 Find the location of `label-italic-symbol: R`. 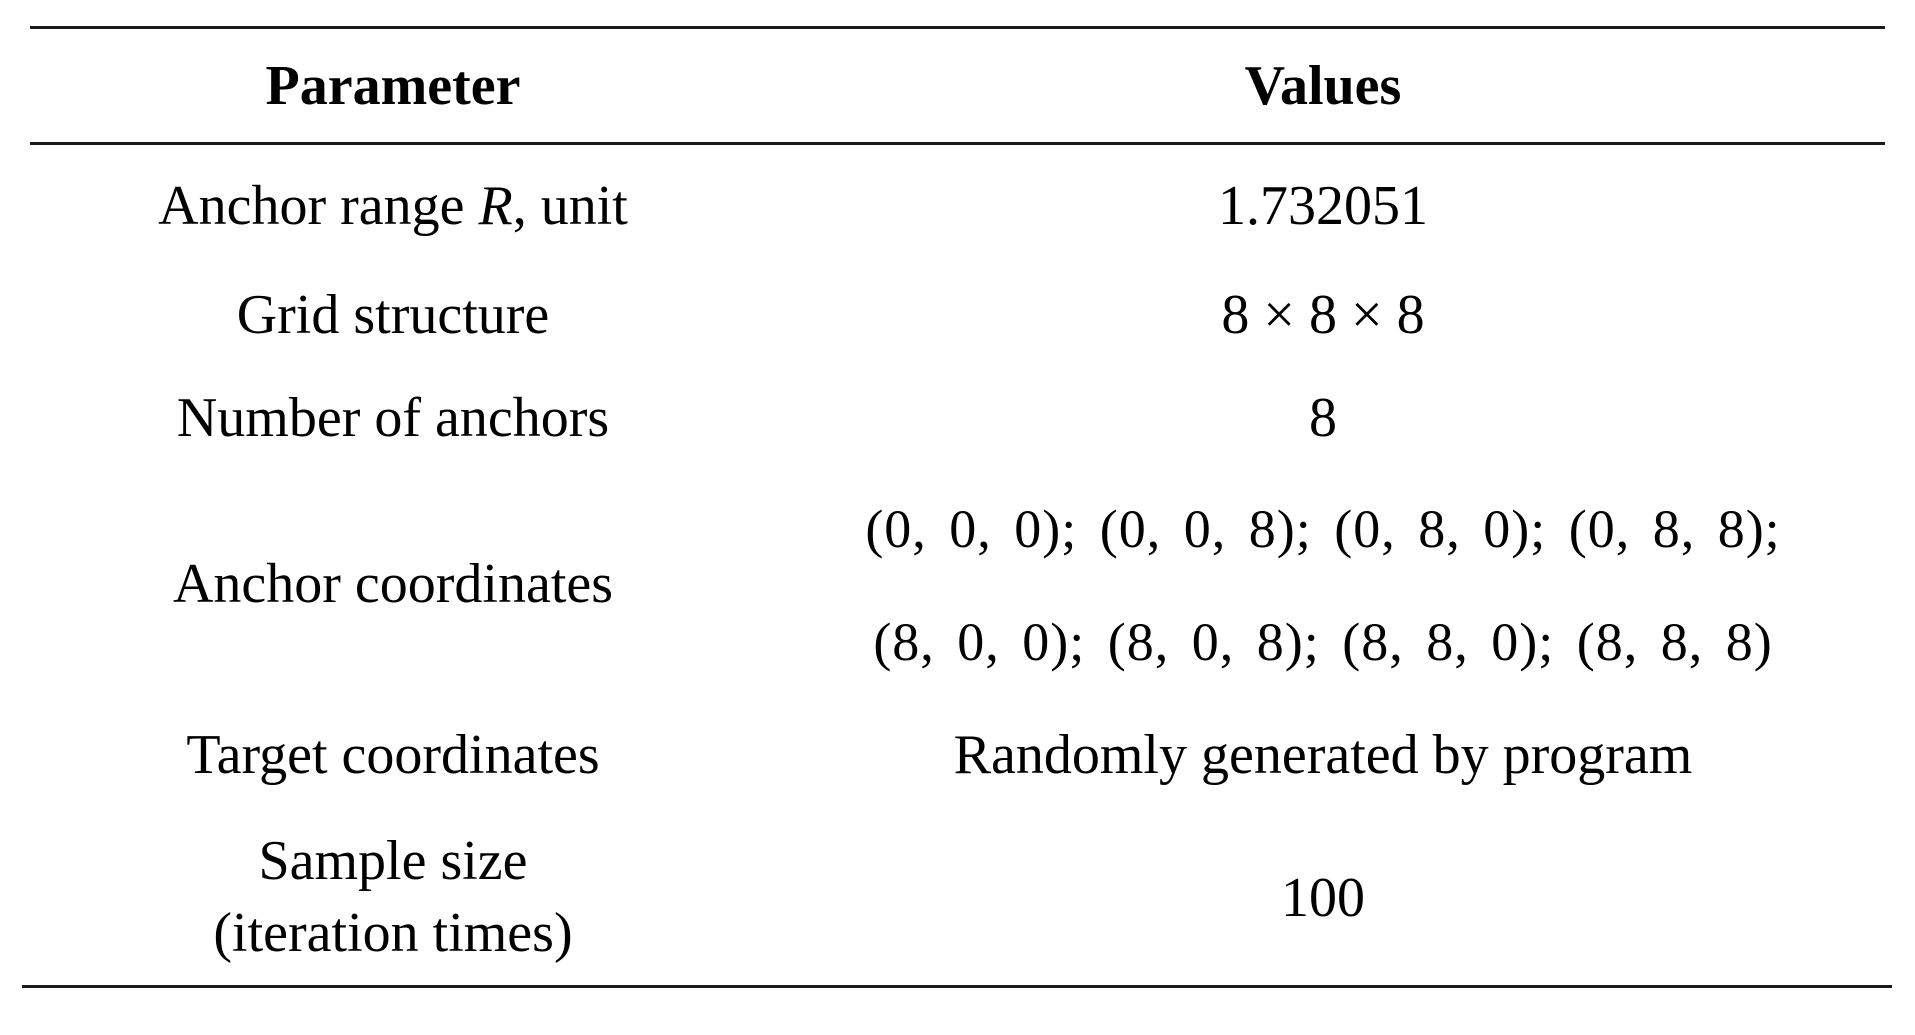

label-italic-symbol: R is located at coordinates (495, 206).